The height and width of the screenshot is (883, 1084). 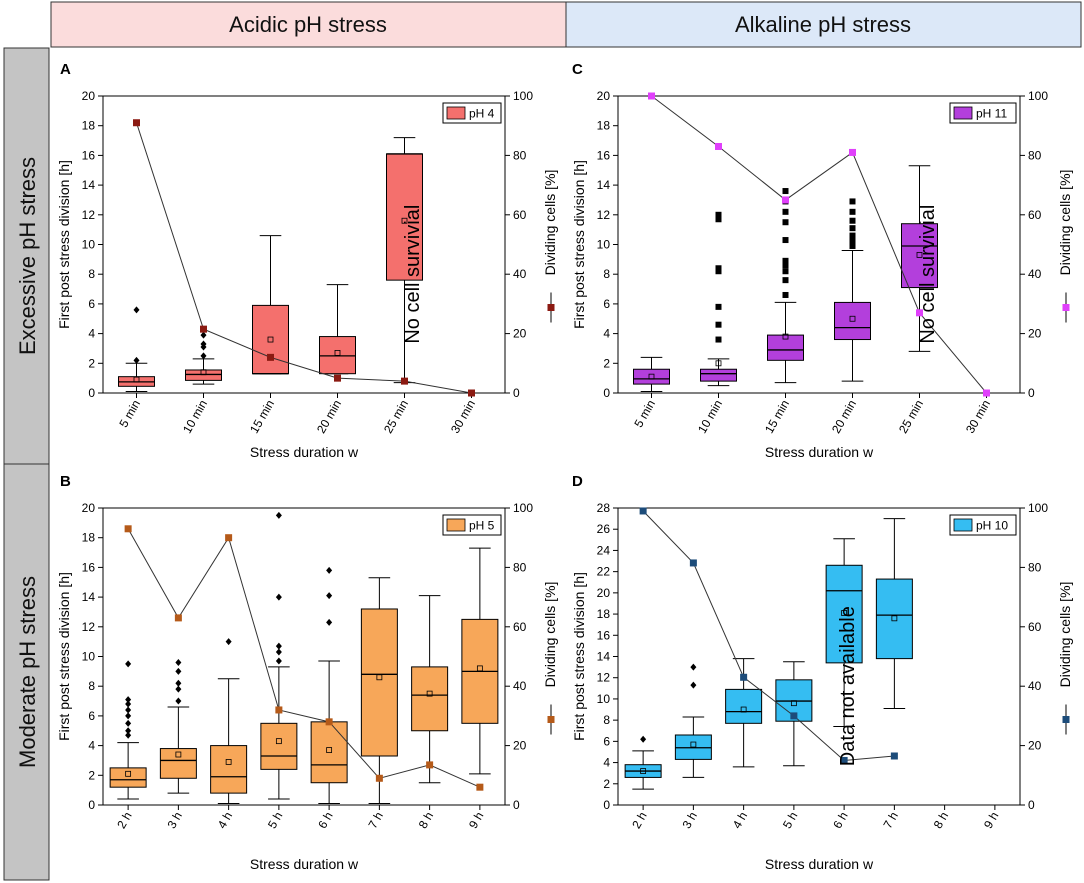 I want to click on moderate-row-header-box, so click(x=26, y=672).